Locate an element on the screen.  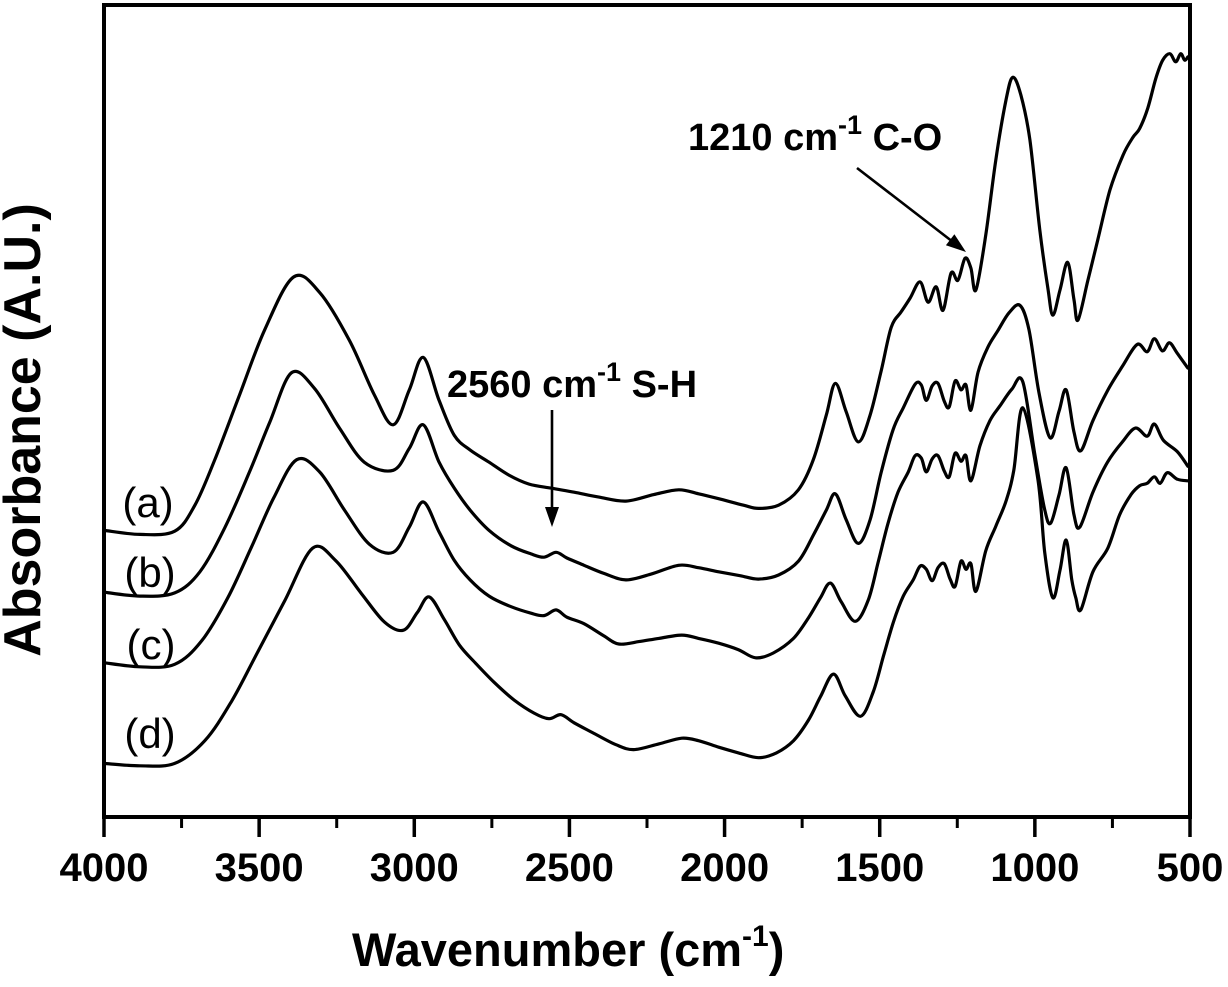
x-tick-label: 3000 is located at coordinates (414, 868).